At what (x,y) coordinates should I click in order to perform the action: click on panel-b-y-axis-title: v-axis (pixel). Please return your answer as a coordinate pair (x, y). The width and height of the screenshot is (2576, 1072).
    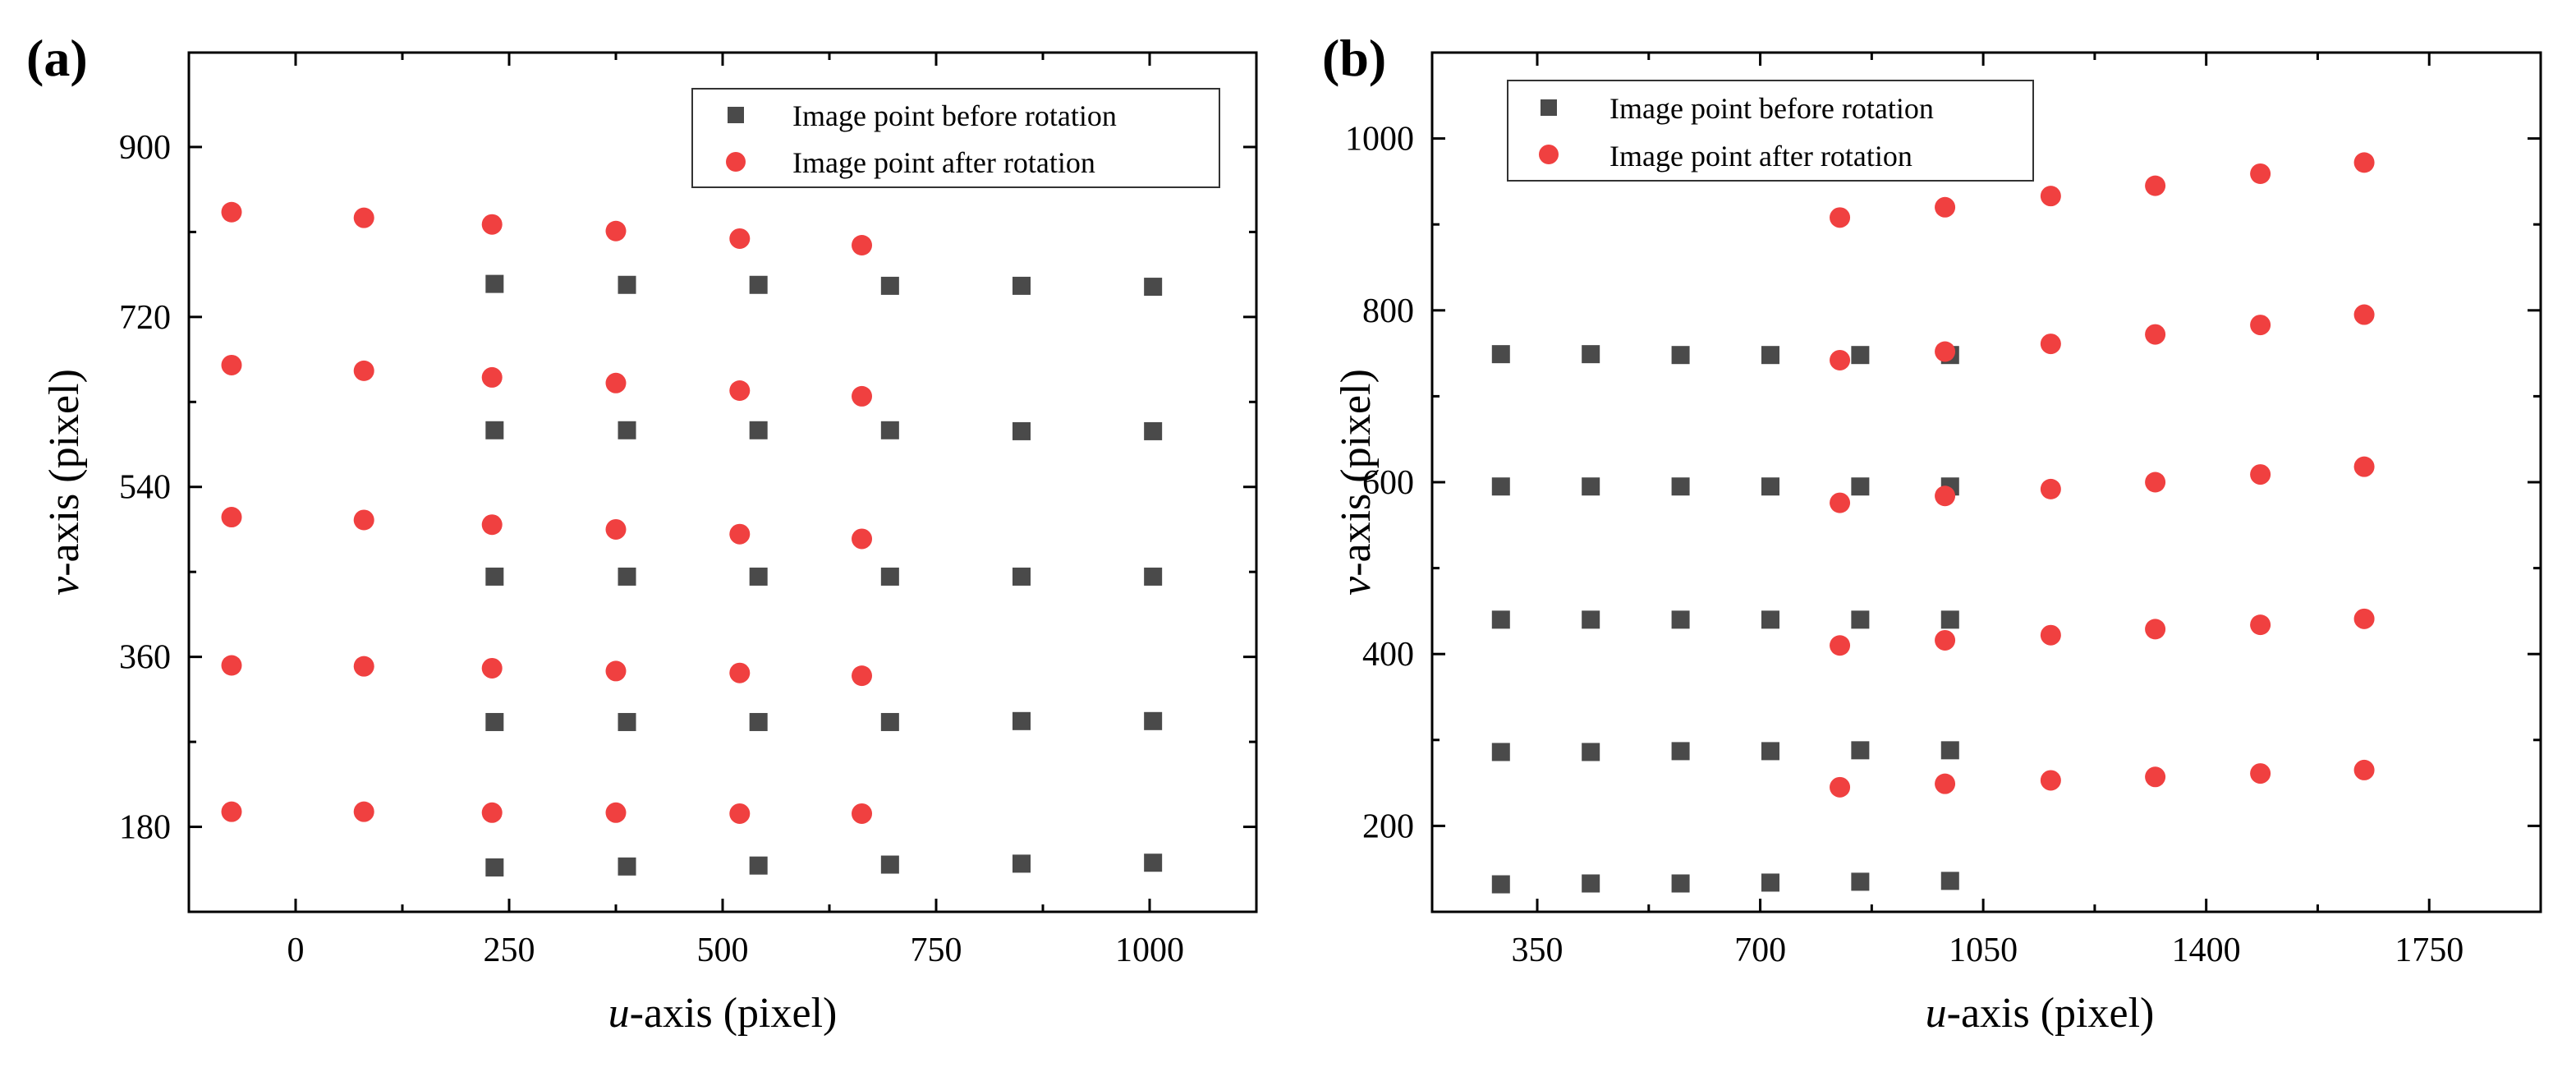
    Looking at the image, I should click on (1356, 483).